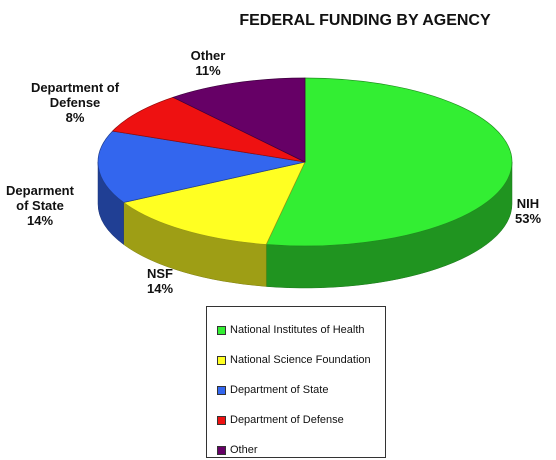 The width and height of the screenshot is (556, 460). I want to click on slice-label: Deparment of State 14%, so click(40, 205).